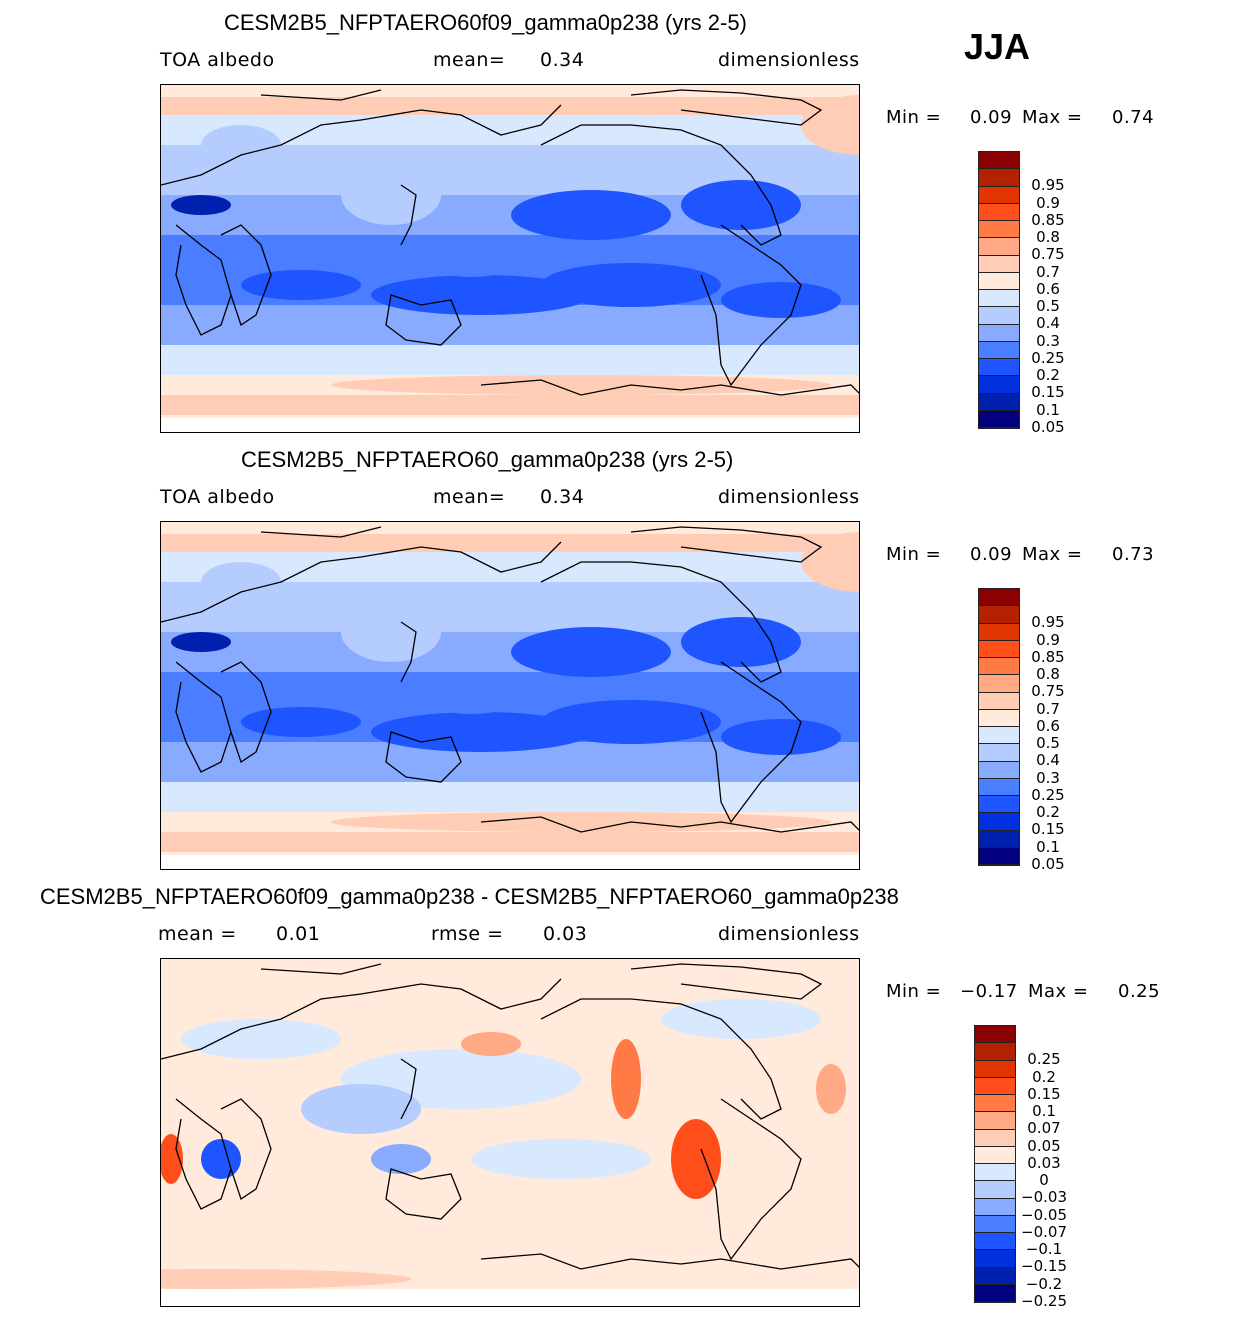 The width and height of the screenshot is (1248, 1321). What do you see at coordinates (1052, 117) in the screenshot?
I see `panel1-max-label: Max =` at bounding box center [1052, 117].